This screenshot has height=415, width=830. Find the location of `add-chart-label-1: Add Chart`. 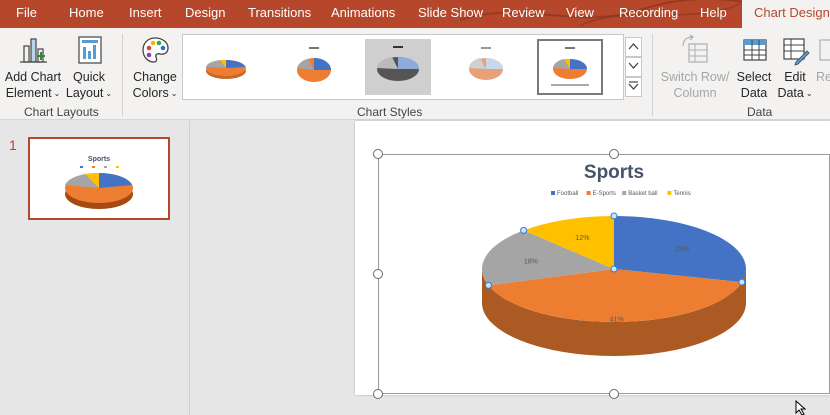

add-chart-label-1: Add Chart is located at coordinates (33, 77).